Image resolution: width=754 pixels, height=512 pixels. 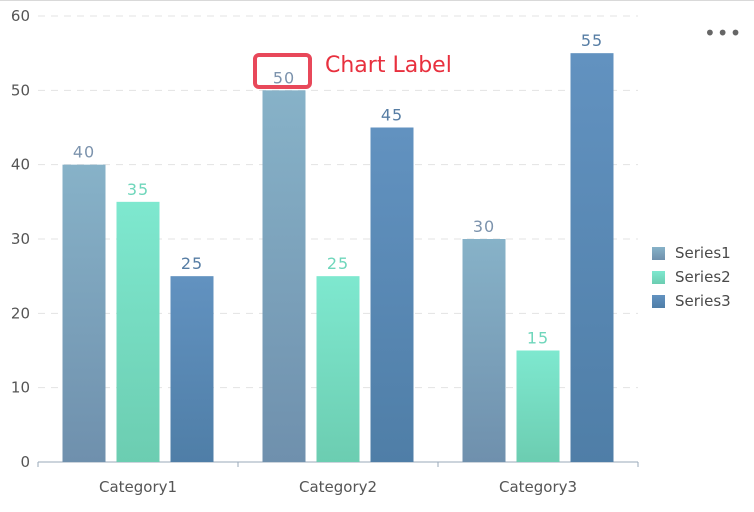 I want to click on label-highlight-box, so click(x=282, y=71).